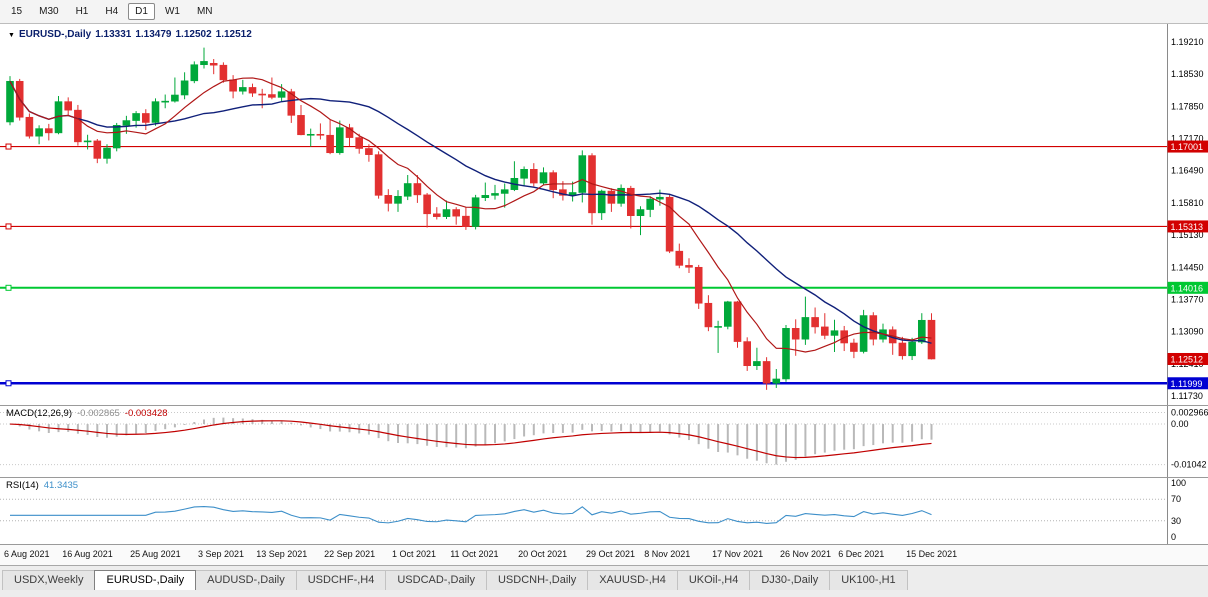  What do you see at coordinates (583, 226) in the screenshot?
I see `hline-1.15313` at bounding box center [583, 226].